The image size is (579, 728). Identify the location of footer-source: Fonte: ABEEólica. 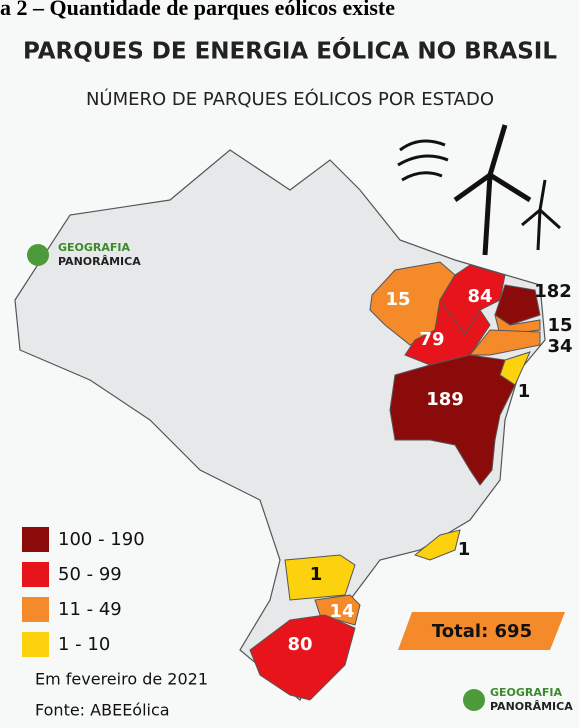
(102, 710).